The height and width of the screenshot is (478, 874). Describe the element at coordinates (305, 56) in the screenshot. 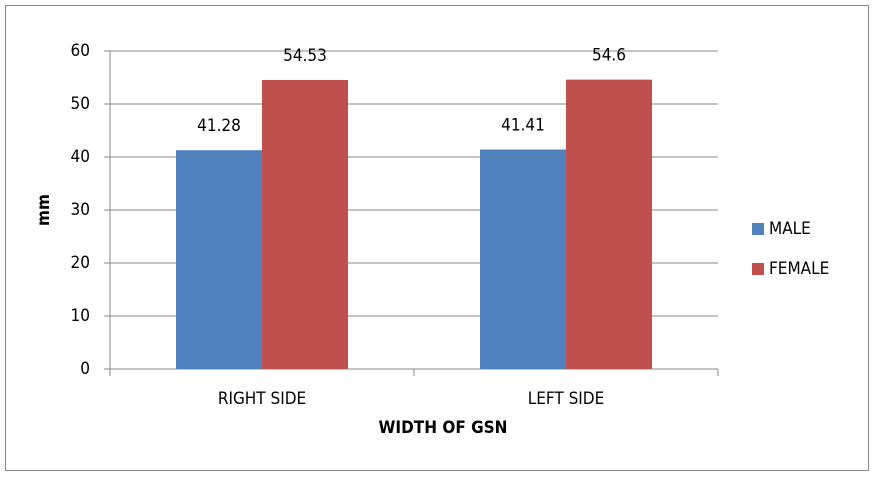

I see `data-label: 54.53` at that location.